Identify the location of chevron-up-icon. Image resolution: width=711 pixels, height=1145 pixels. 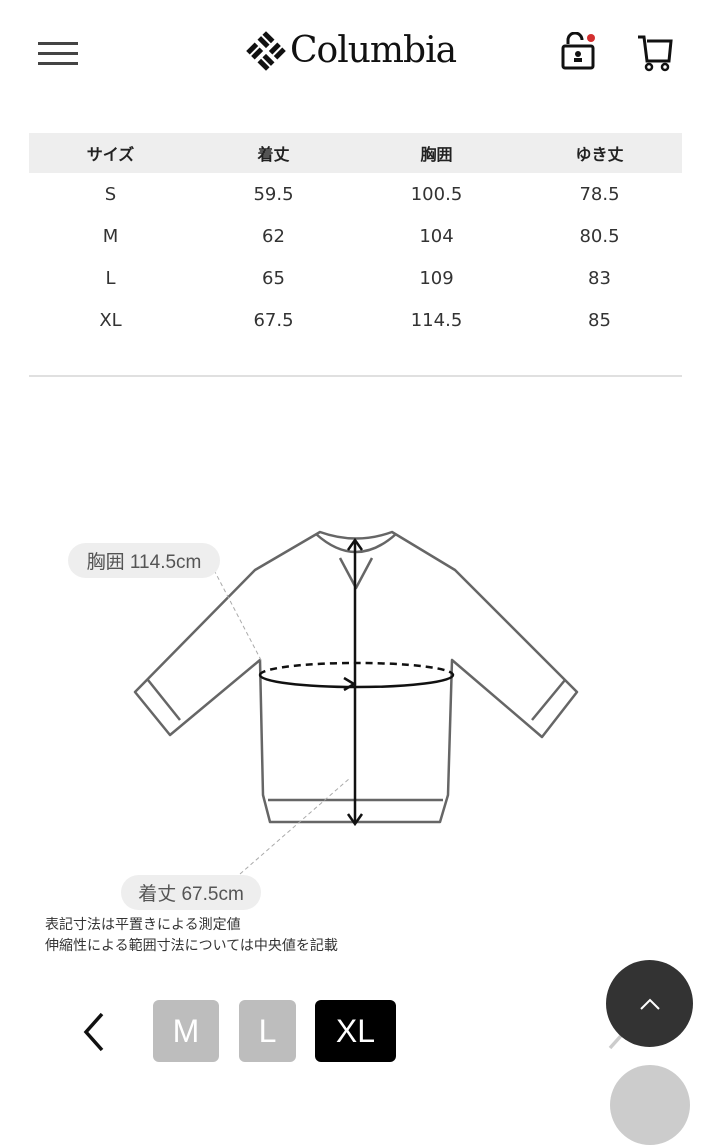
(649, 1004).